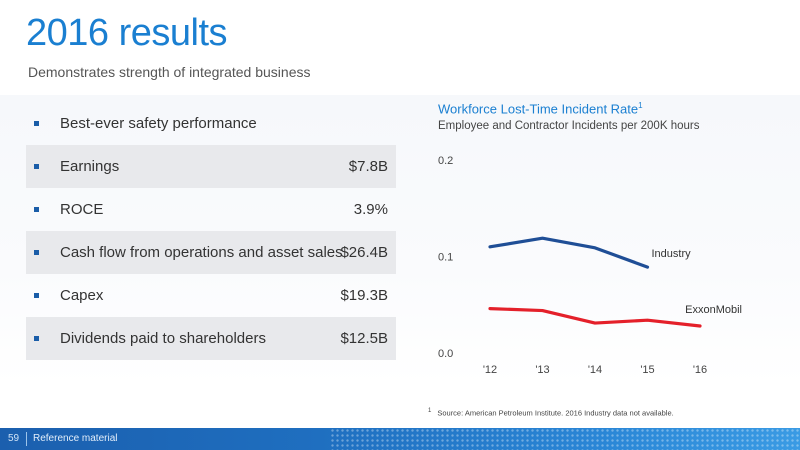 The height and width of the screenshot is (450, 800). What do you see at coordinates (445, 258) in the screenshot?
I see `y-tick-label: 0.1` at bounding box center [445, 258].